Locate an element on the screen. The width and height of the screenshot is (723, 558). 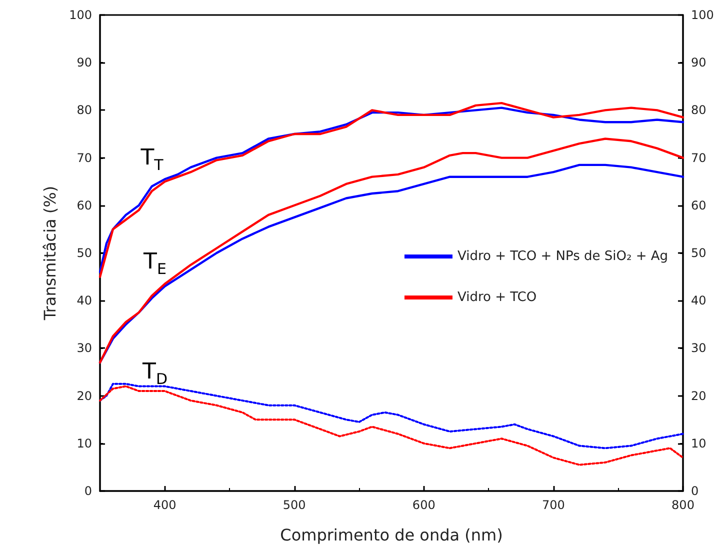
x-tick-label: 400 is located at coordinates (164, 505).